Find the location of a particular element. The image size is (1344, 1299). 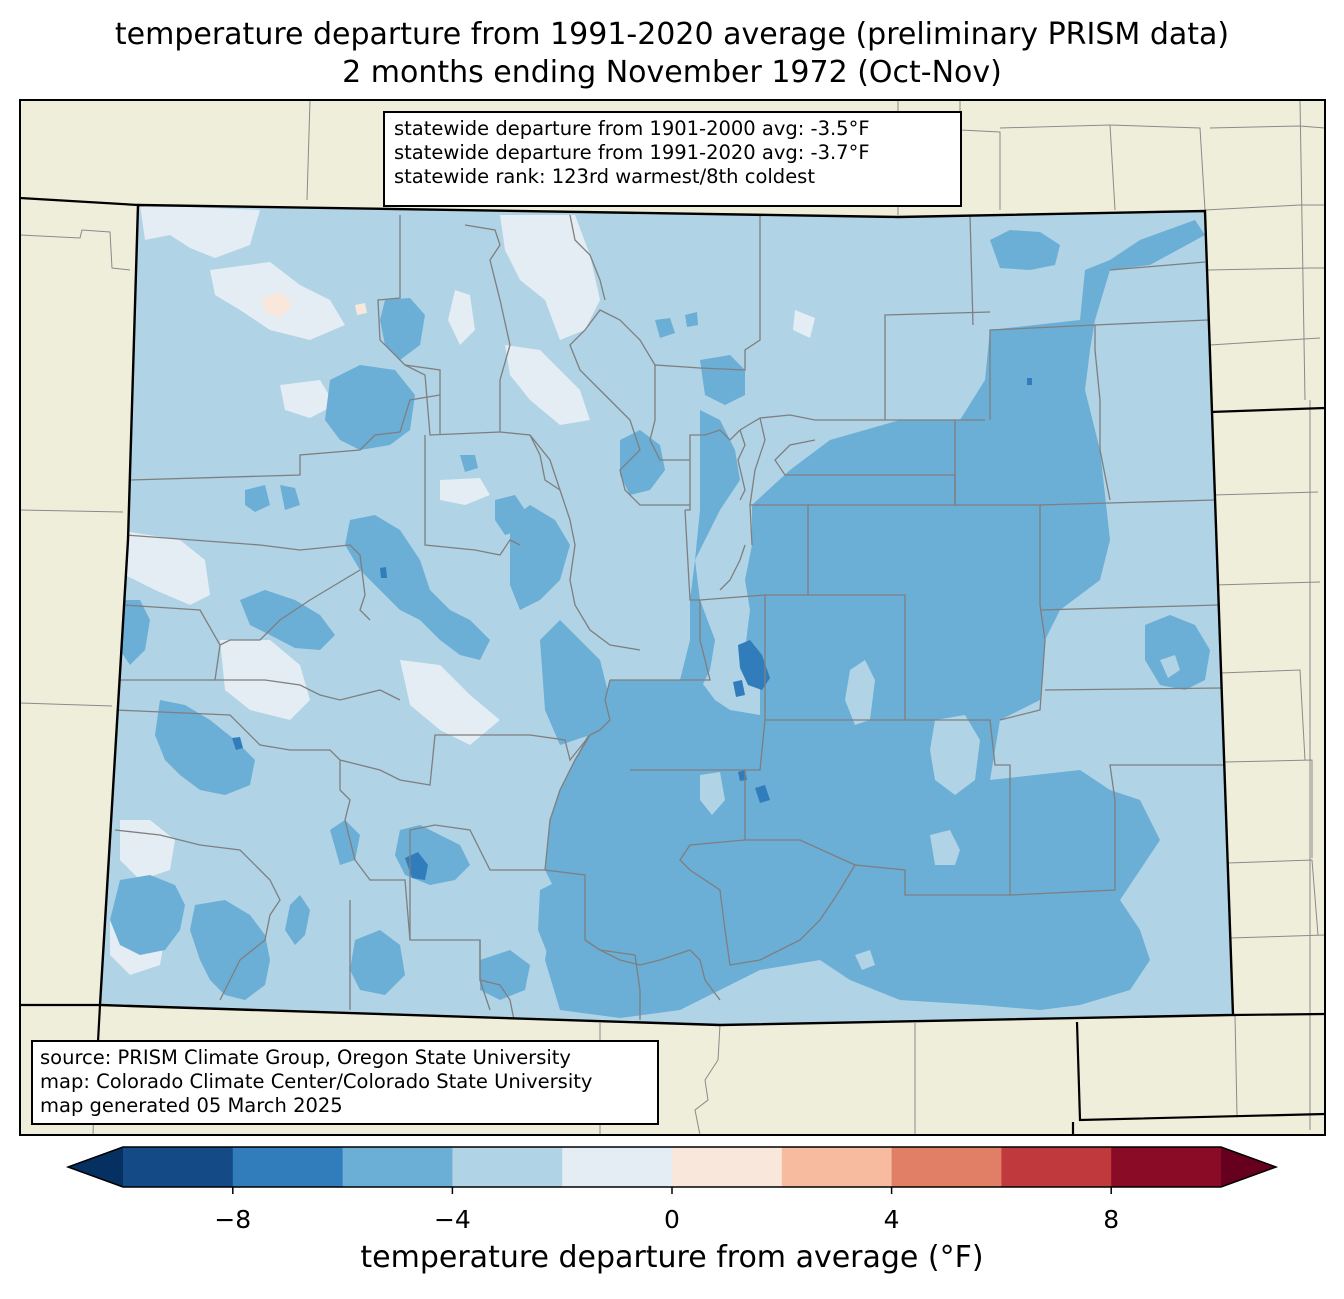

colorbar is located at coordinates (672, 1170).